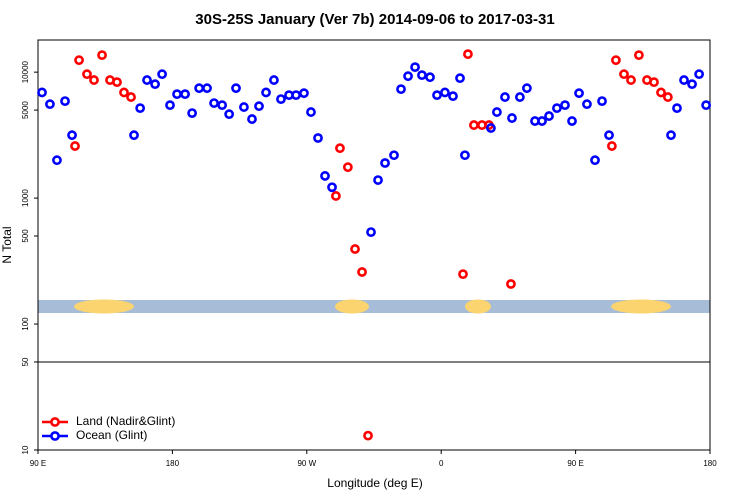 The image size is (750, 500). What do you see at coordinates (7, 244) in the screenshot?
I see `y-axis-label: N Total` at bounding box center [7, 244].